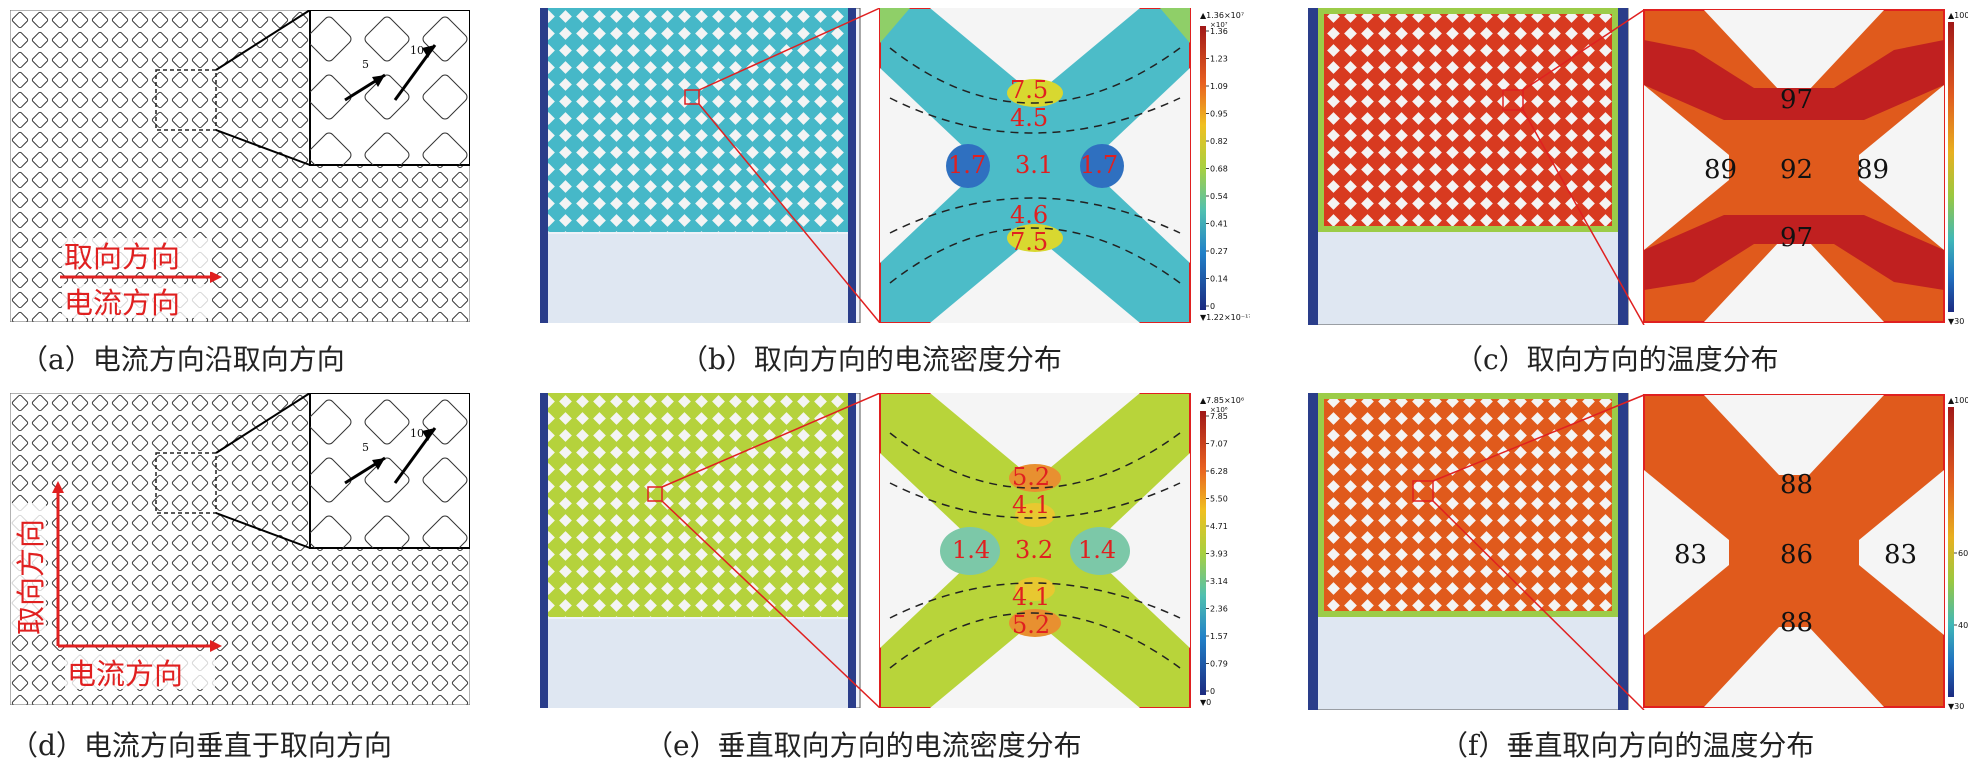 The width and height of the screenshot is (1988, 773). What do you see at coordinates (1219, 410) in the screenshot?
I see `colorbar-exp: ×10⁶` at bounding box center [1219, 410].